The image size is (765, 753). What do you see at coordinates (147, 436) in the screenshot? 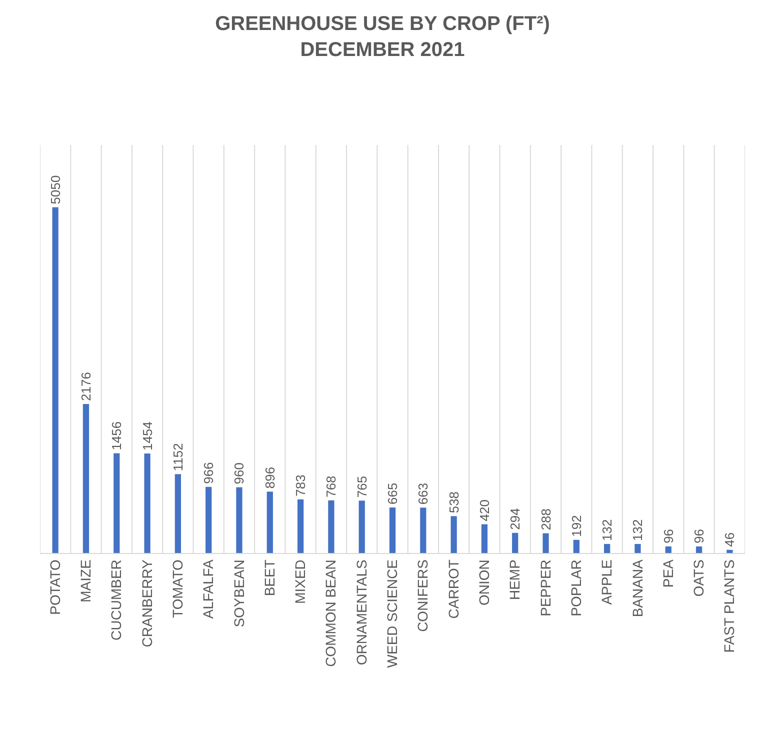
I see `data-label: 1454` at bounding box center [147, 436].